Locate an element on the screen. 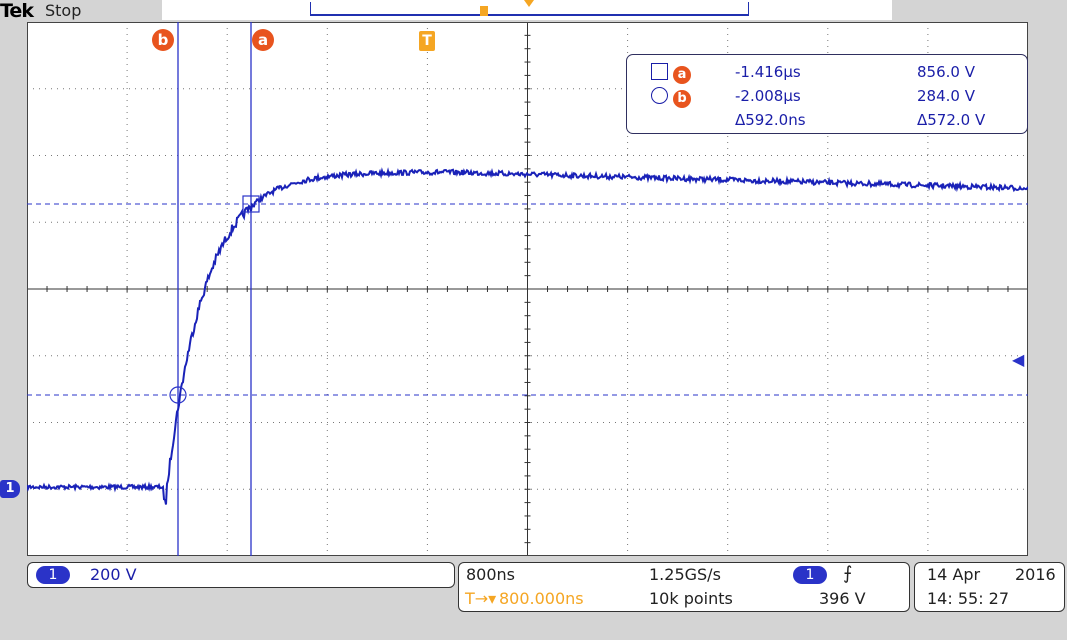  trigger-level: 396 V is located at coordinates (842, 598).